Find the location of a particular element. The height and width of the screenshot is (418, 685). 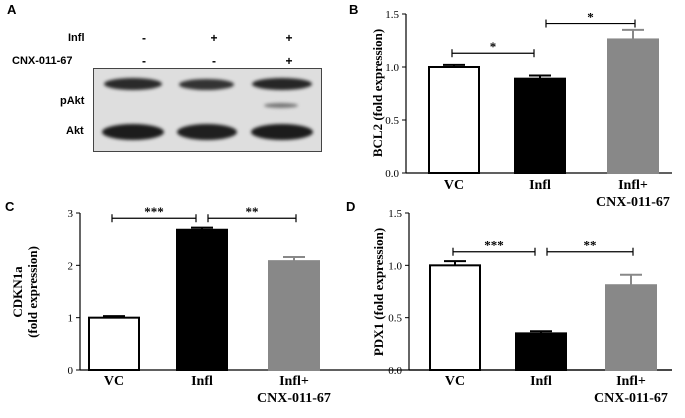

b-category-label-line: CNX-011-67 is located at coordinates (633, 202).